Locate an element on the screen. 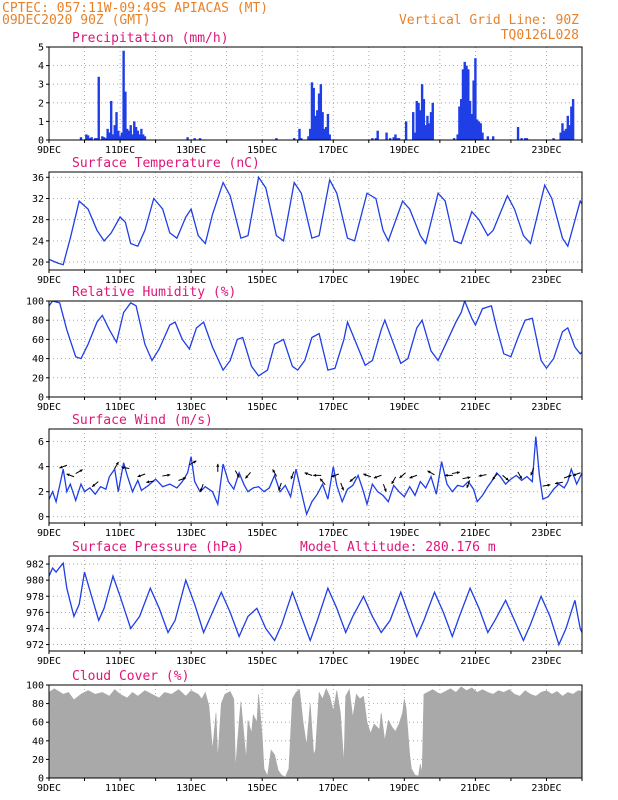 The height and width of the screenshot is (800, 618). precip-ytick-label: 3 is located at coordinates (41, 85).